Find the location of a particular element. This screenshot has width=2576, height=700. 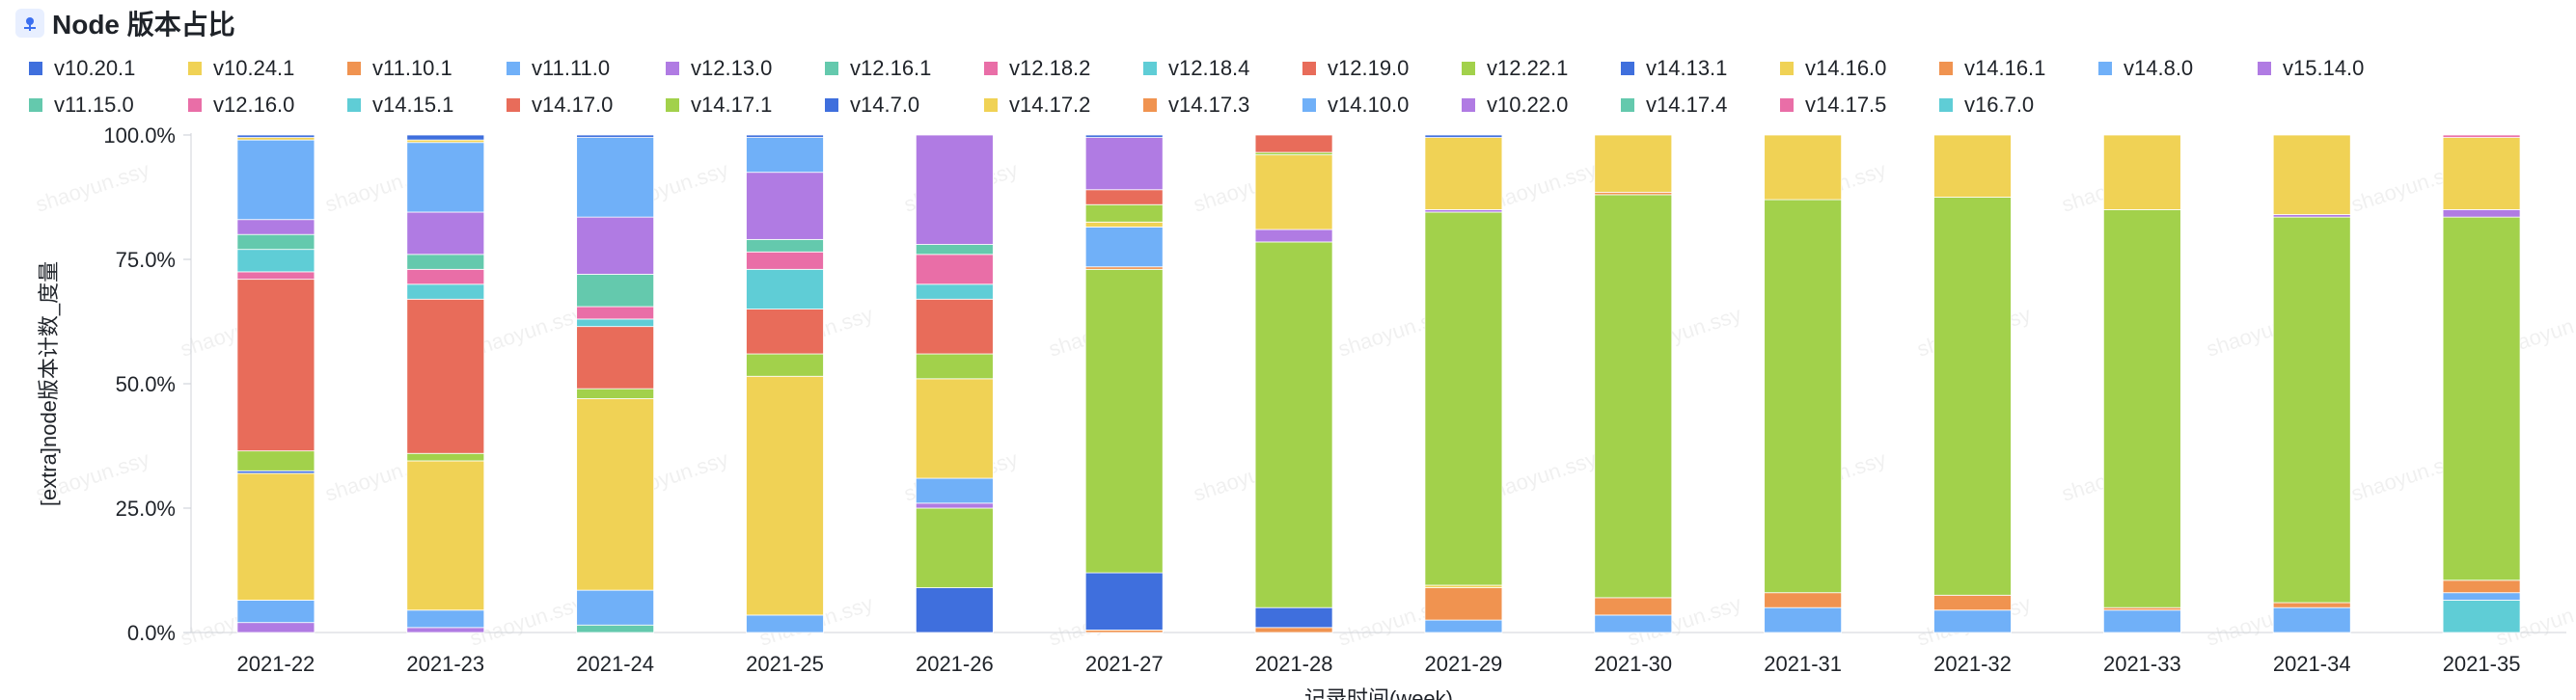

chart-header: Node 版本占比 is located at coordinates (125, 23).